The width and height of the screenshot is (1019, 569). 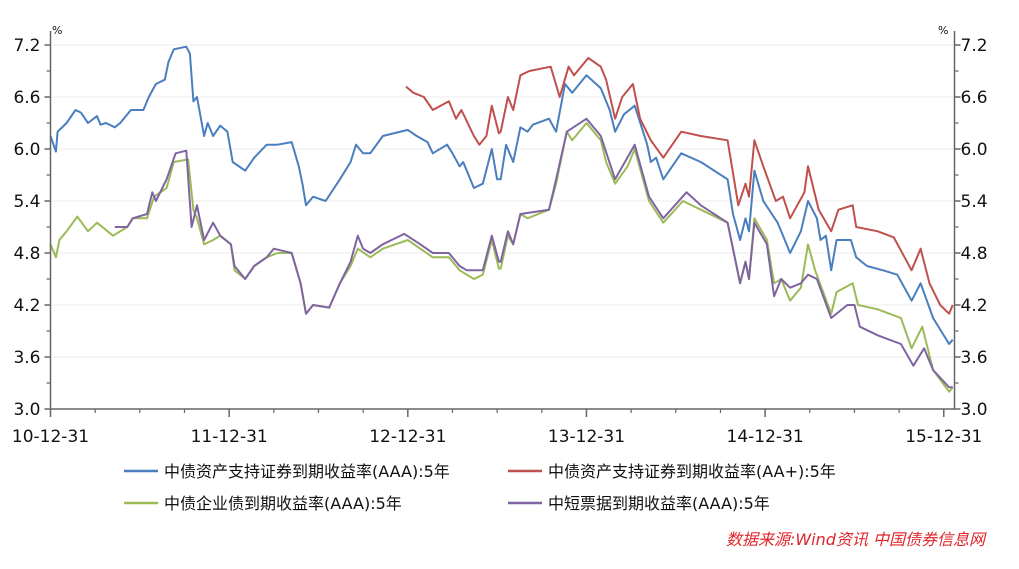 I want to click on right-y-tick-label: 6.0, so click(x=974, y=150).